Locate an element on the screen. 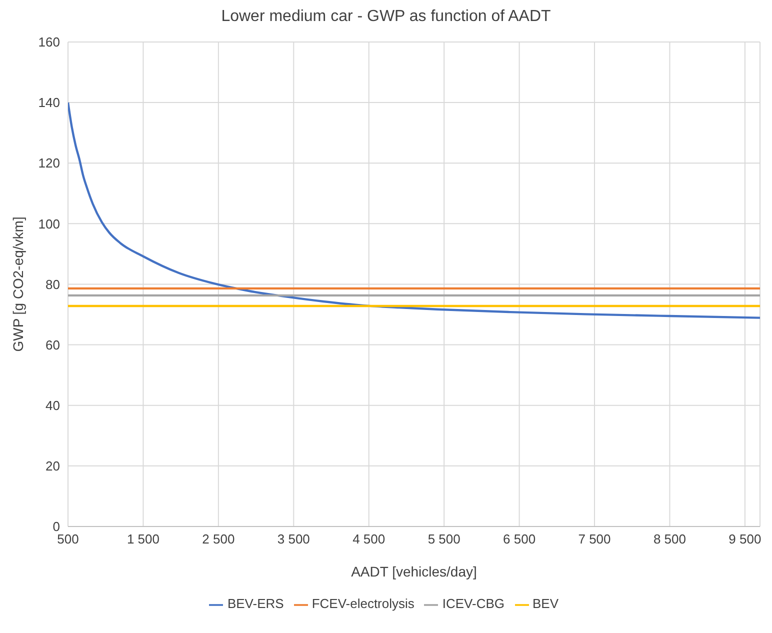 The height and width of the screenshot is (633, 772). y-axis-title: GWP [g CO2-eq/vkm] is located at coordinates (18, 284).